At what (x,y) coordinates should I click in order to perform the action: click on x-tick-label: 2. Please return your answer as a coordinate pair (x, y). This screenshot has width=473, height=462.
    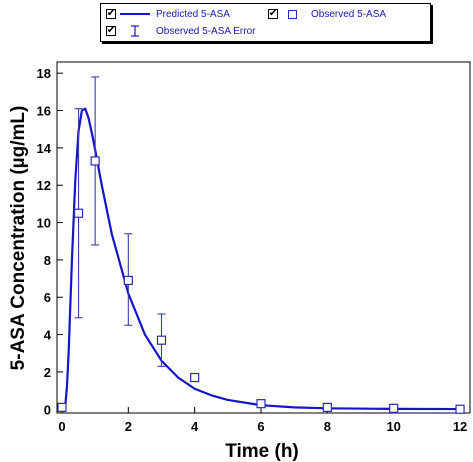
    Looking at the image, I should click on (128, 426).